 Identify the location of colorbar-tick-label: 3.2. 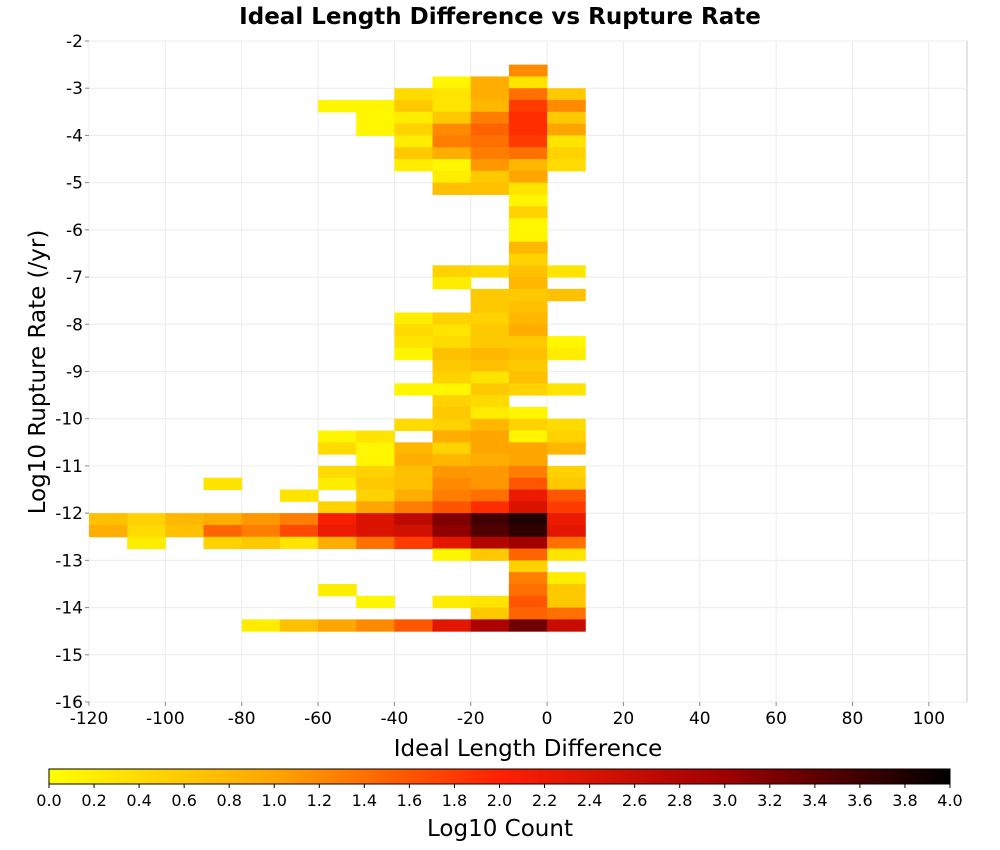
(769, 800).